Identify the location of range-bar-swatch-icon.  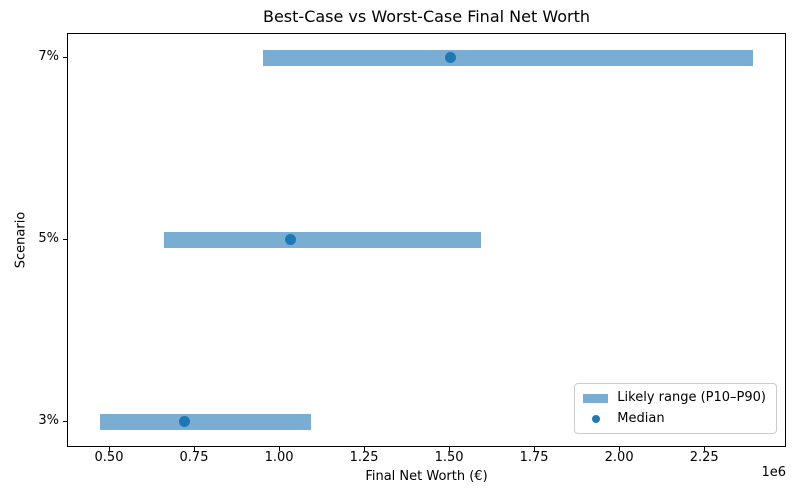
(596, 398).